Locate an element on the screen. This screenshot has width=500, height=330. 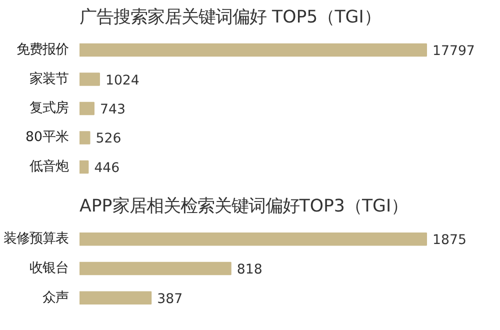
data-label: 446 is located at coordinates (107, 168).